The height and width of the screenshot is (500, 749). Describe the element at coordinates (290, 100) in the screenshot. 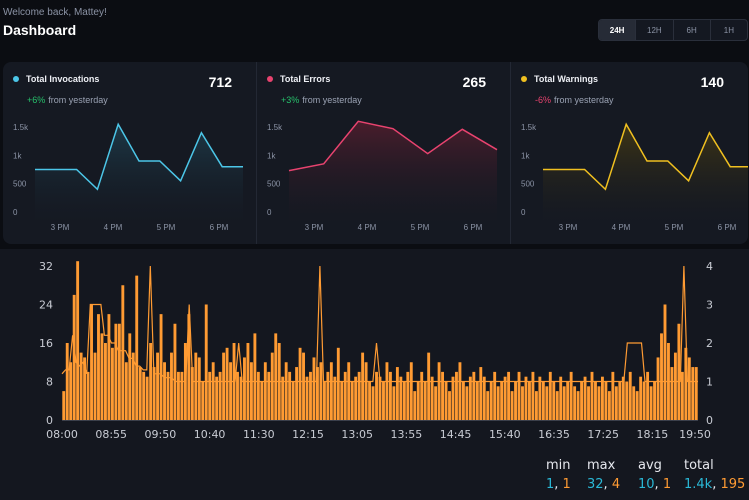

I see `delta-percent: +3%` at that location.